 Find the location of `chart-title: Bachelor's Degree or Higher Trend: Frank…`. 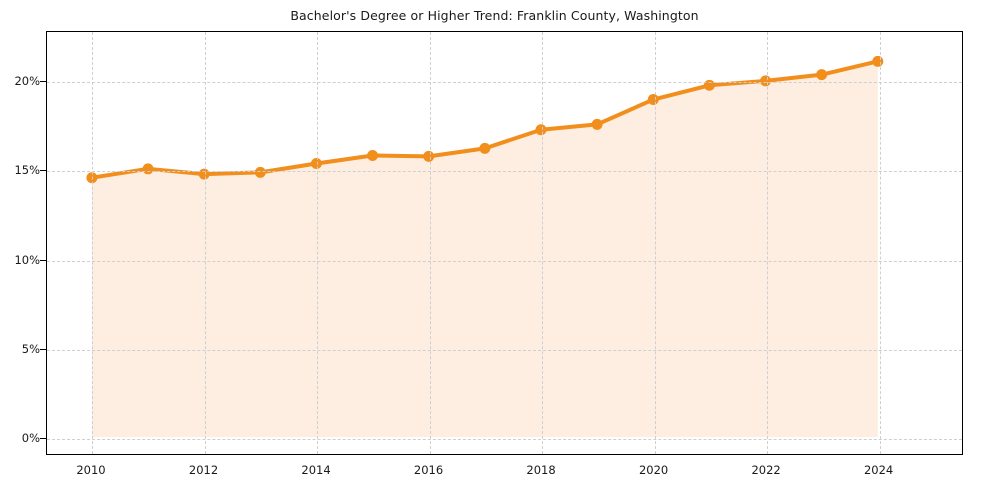

chart-title: Bachelor's Degree or Higher Trend: Frank… is located at coordinates (494, 15).